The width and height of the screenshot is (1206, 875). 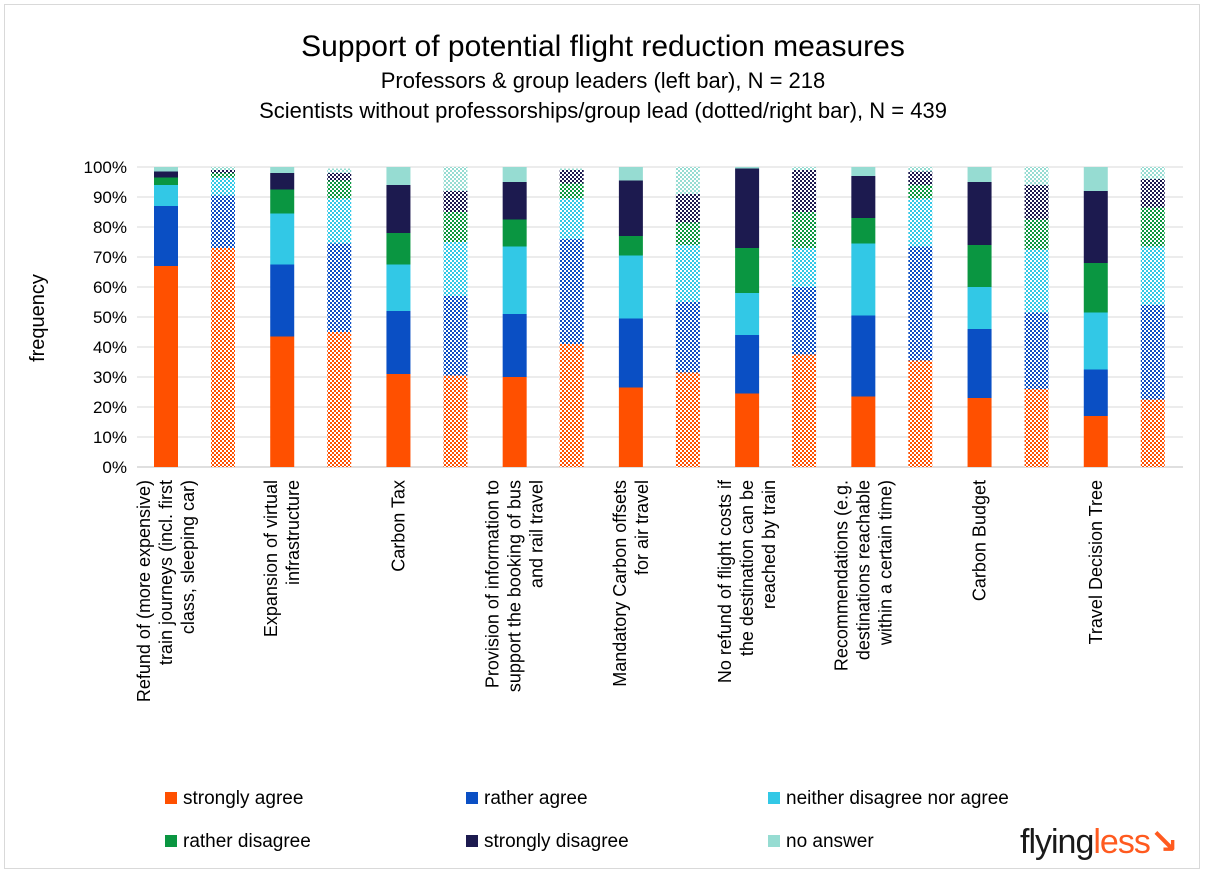 What do you see at coordinates (144, 591) in the screenshot?
I see `x-tick-label: Refund of (more expensive)` at bounding box center [144, 591].